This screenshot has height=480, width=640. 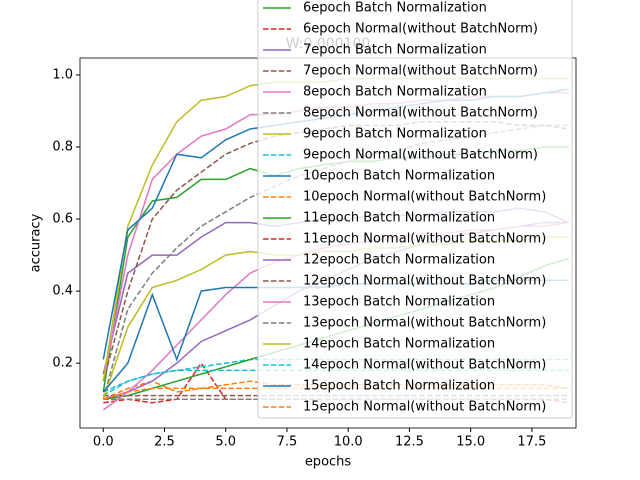 What do you see at coordinates (62, 291) in the screenshot?
I see `y-tick-label: 0.4` at bounding box center [62, 291].